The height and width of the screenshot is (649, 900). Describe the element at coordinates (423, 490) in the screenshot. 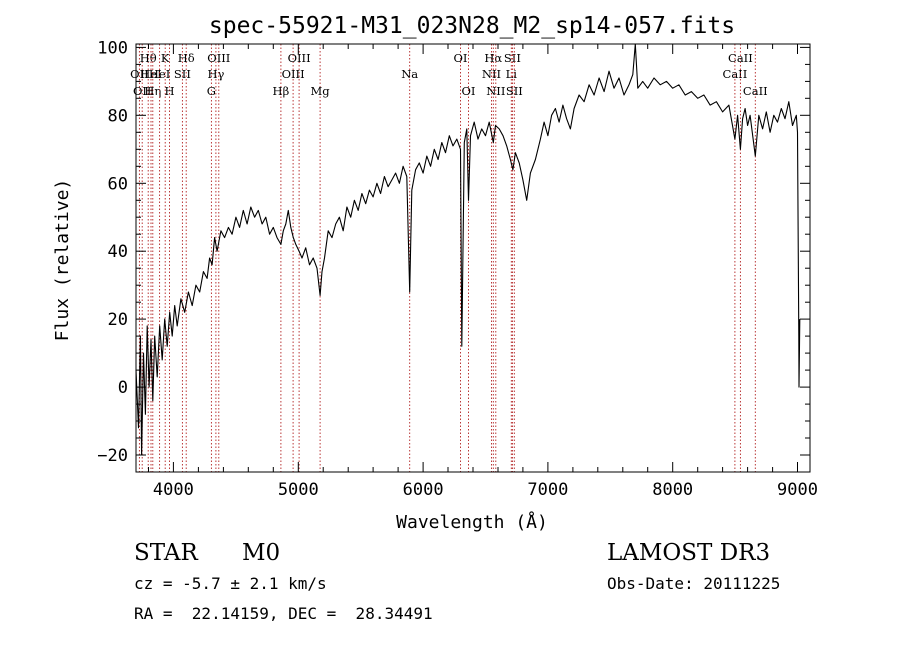

I see `x-tick-label-6000: 6000` at that location.